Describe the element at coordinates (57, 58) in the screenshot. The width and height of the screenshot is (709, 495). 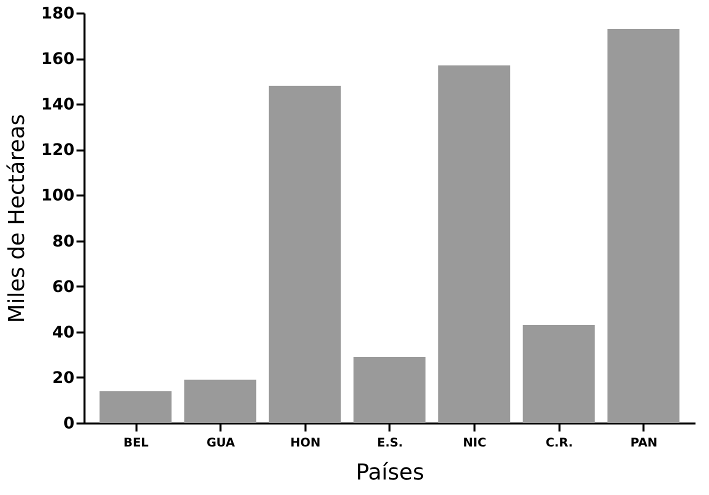
I see `y-tick-label: 160` at that location.